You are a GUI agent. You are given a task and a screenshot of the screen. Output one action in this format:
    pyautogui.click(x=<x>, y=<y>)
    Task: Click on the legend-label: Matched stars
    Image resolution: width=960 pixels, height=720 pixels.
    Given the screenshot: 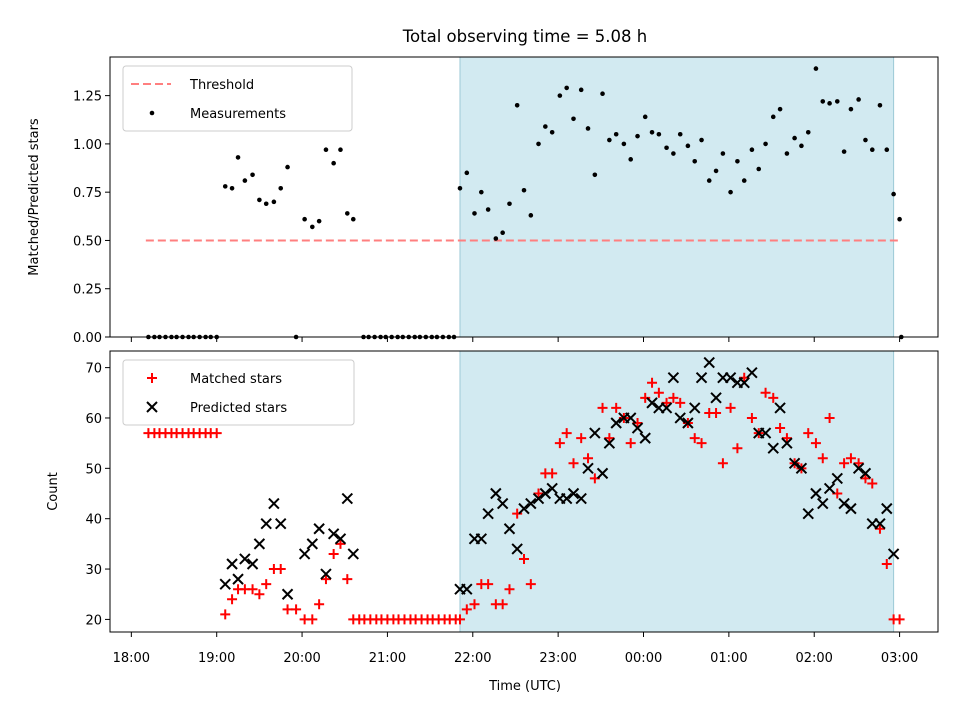 What is the action you would take?
    pyautogui.click(x=236, y=379)
    